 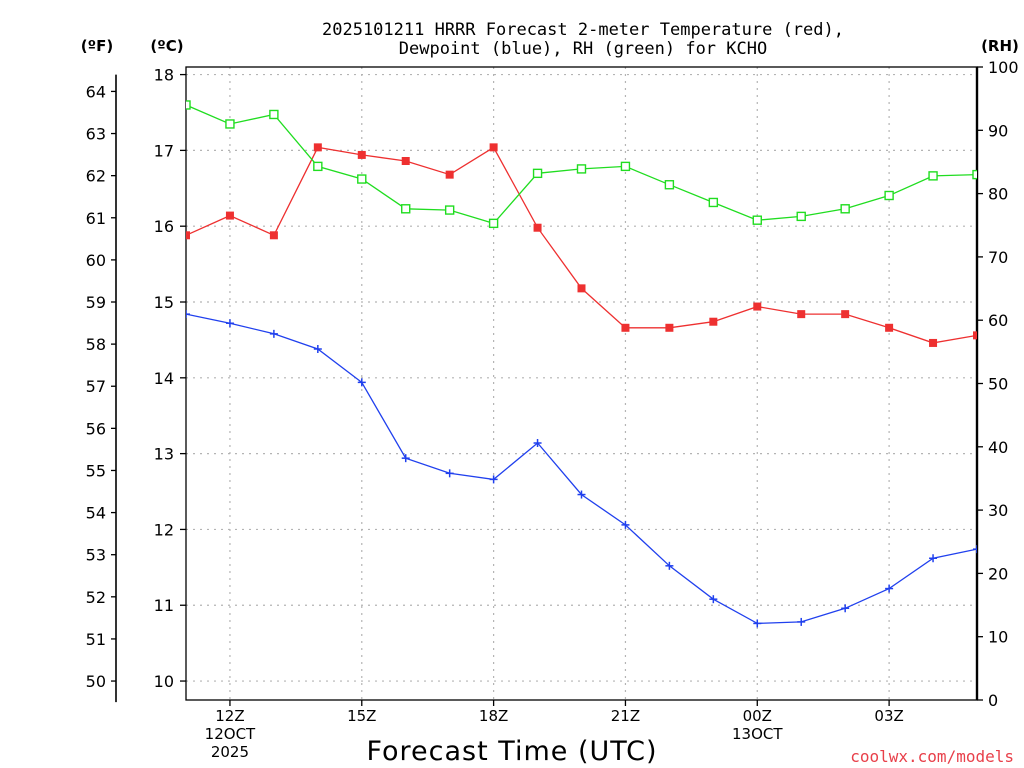 I want to click on fahrenheit-tick-label-57: 57, so click(x=96, y=386).